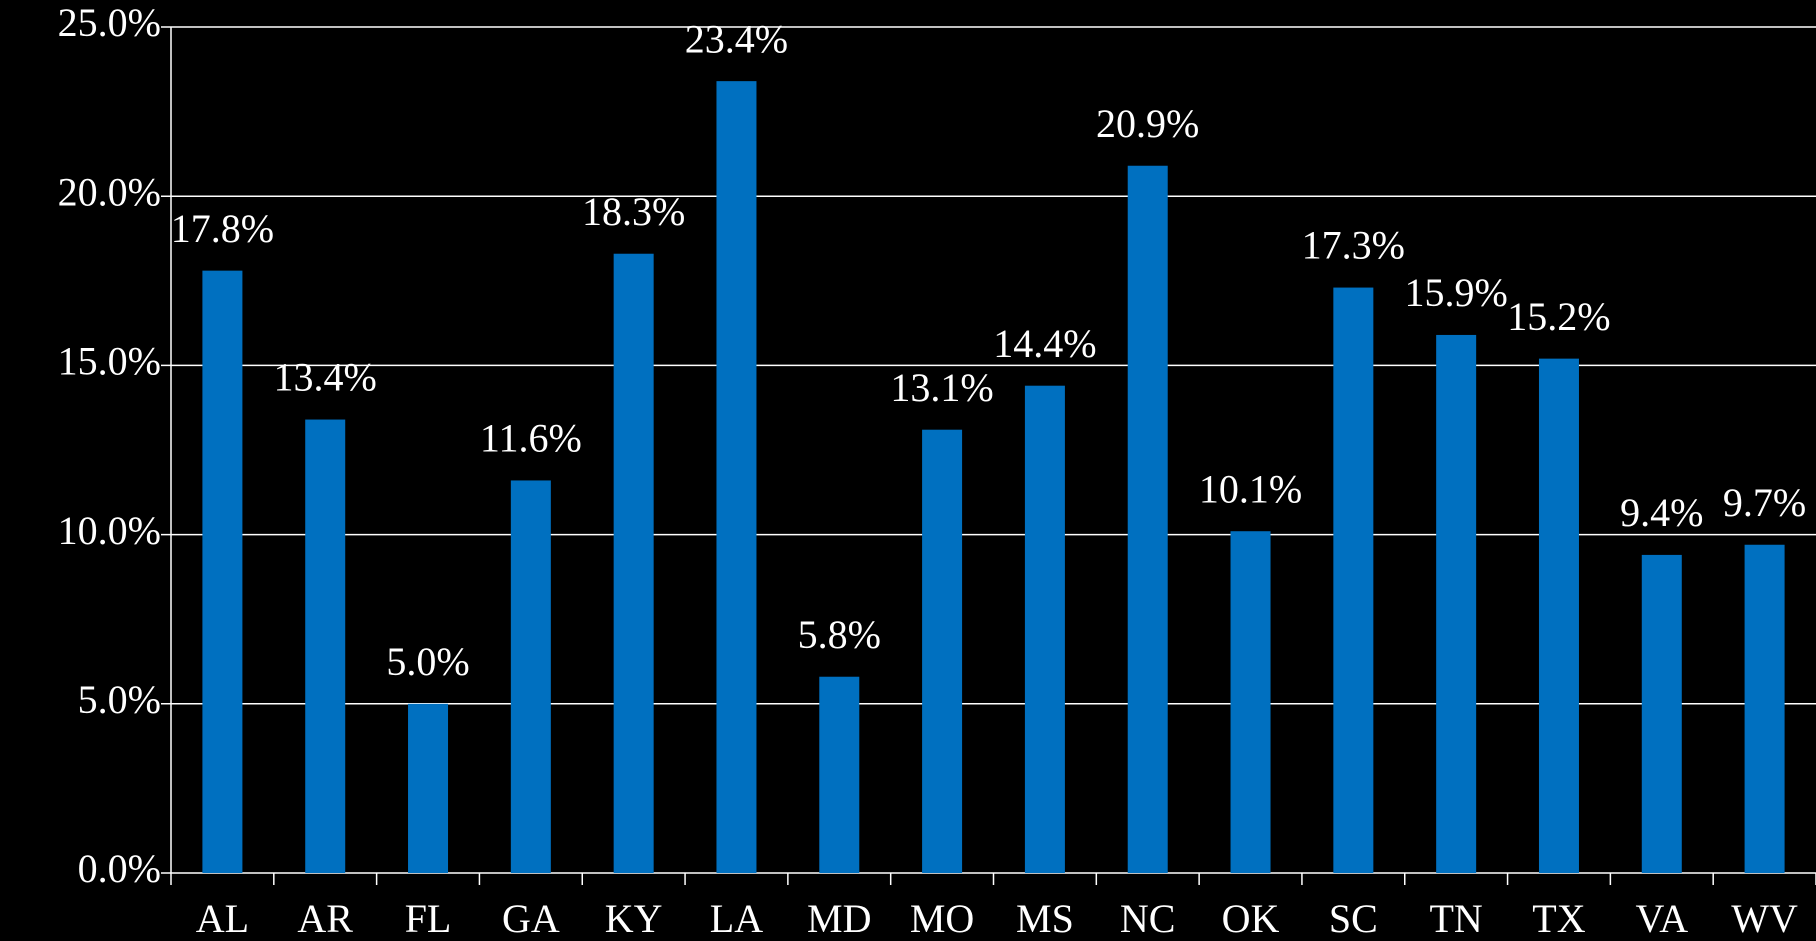 This screenshot has height=941, width=1816. What do you see at coordinates (1353, 918) in the screenshot?
I see `x-tick-label: SC` at bounding box center [1353, 918].